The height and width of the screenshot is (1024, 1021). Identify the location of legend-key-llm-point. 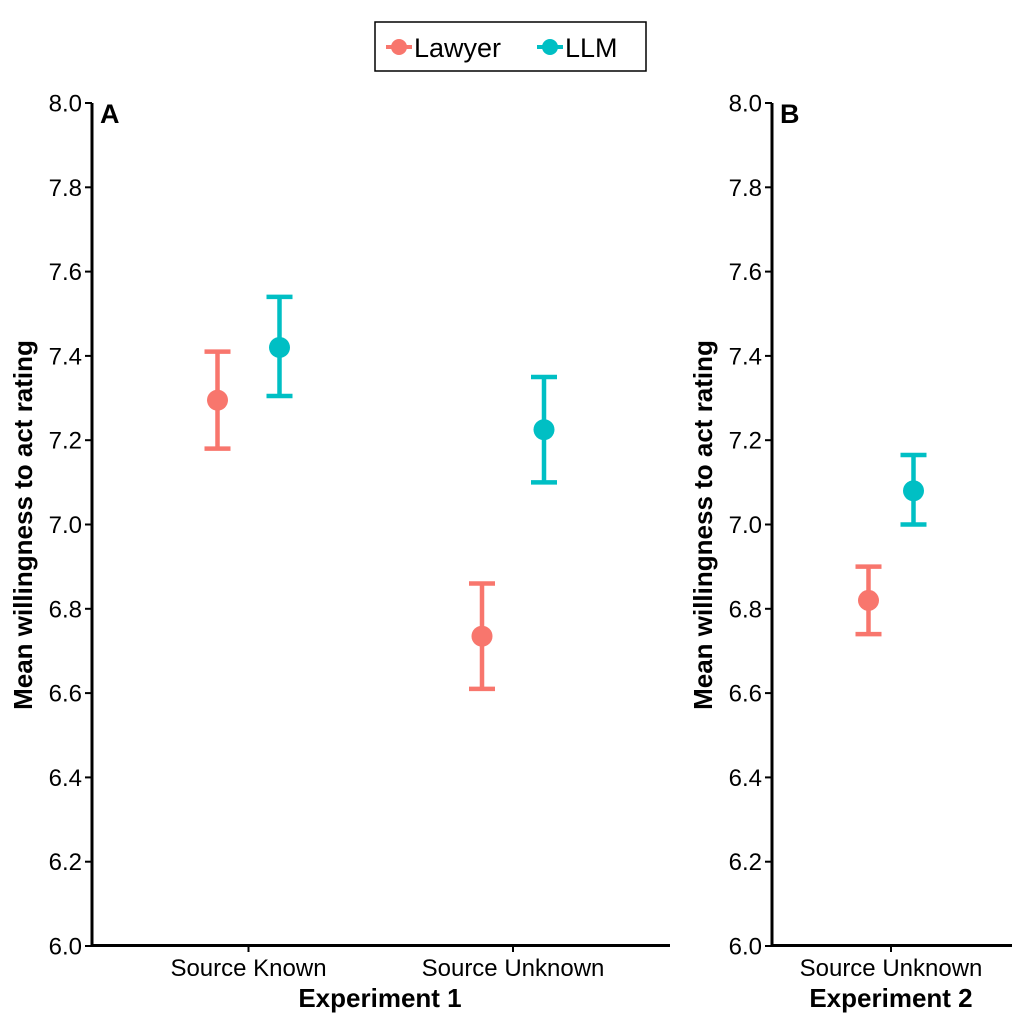
(550, 47).